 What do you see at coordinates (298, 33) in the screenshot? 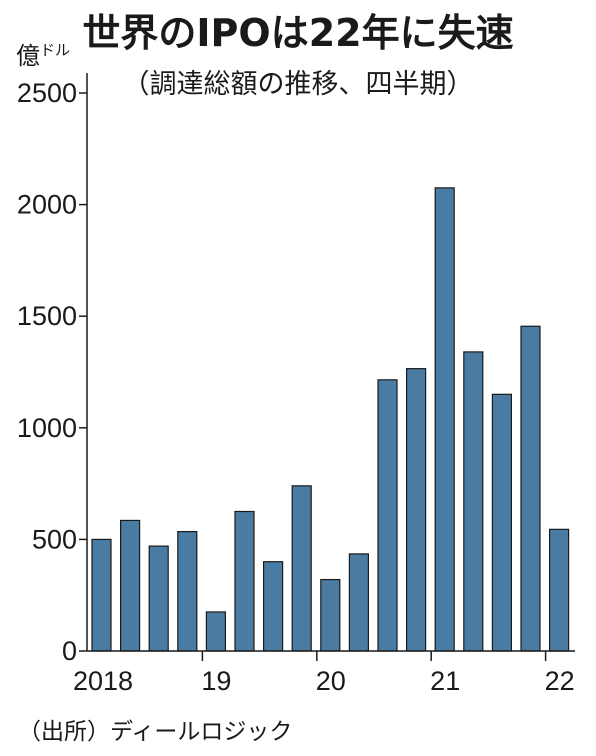
I see `chart-title: 世界のIPOは22年に失速` at bounding box center [298, 33].